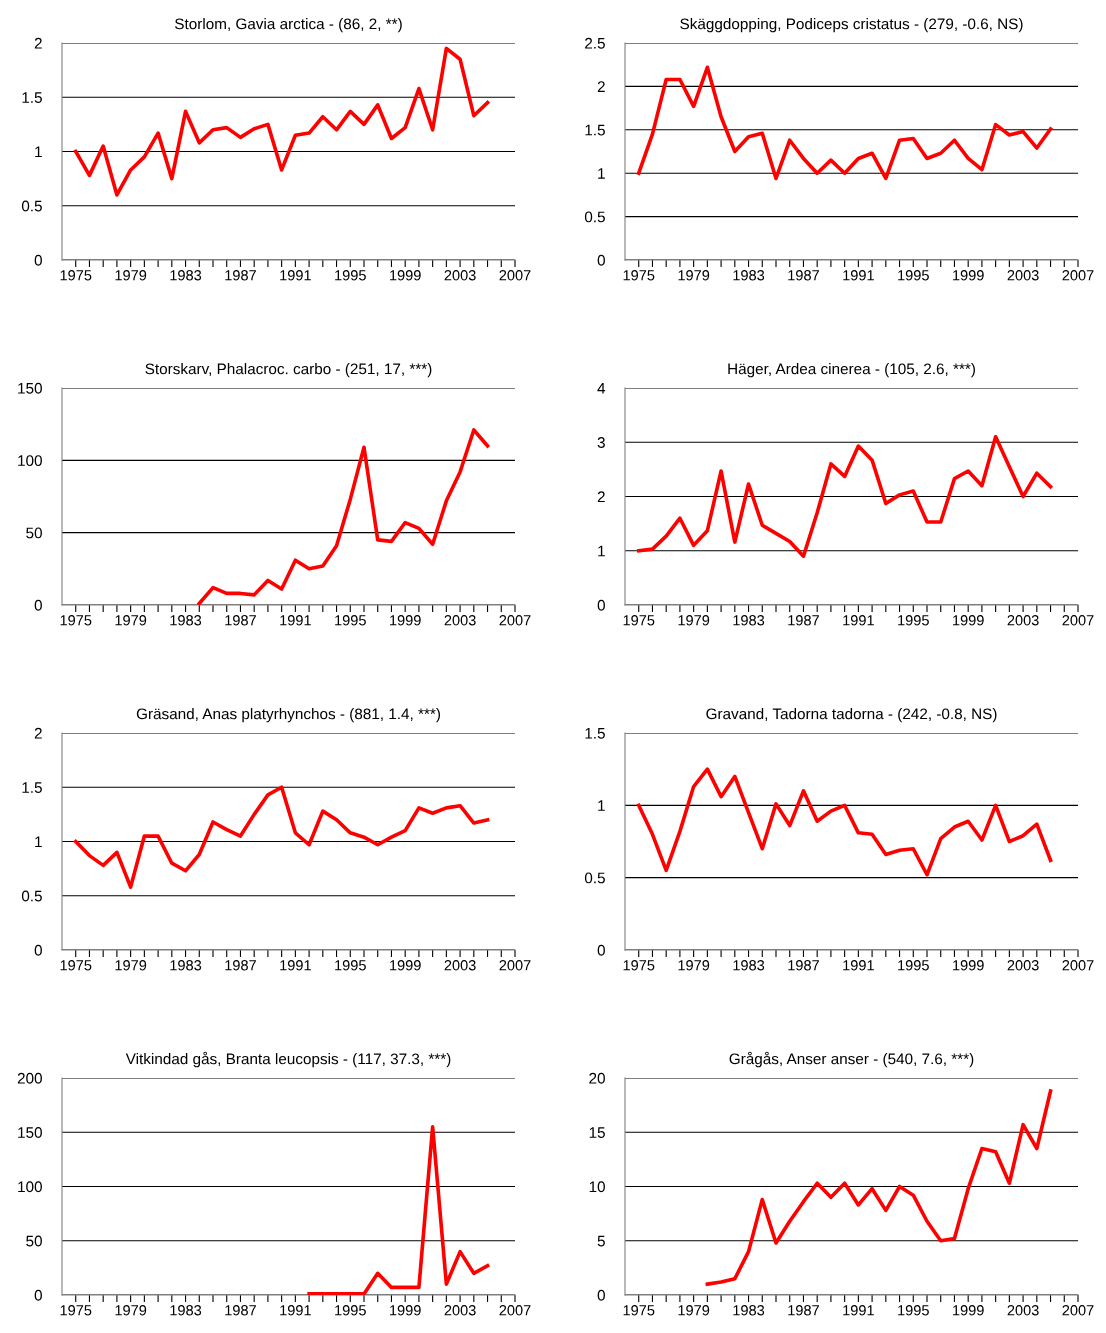  What do you see at coordinates (29, 1078) in the screenshot?
I see `y-tick-label: 200` at bounding box center [29, 1078].